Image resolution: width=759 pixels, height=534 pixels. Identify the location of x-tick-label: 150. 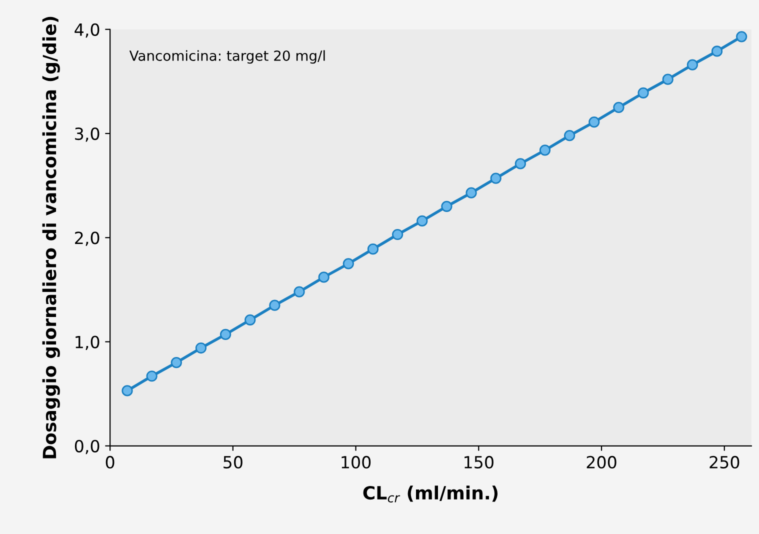
(479, 462).